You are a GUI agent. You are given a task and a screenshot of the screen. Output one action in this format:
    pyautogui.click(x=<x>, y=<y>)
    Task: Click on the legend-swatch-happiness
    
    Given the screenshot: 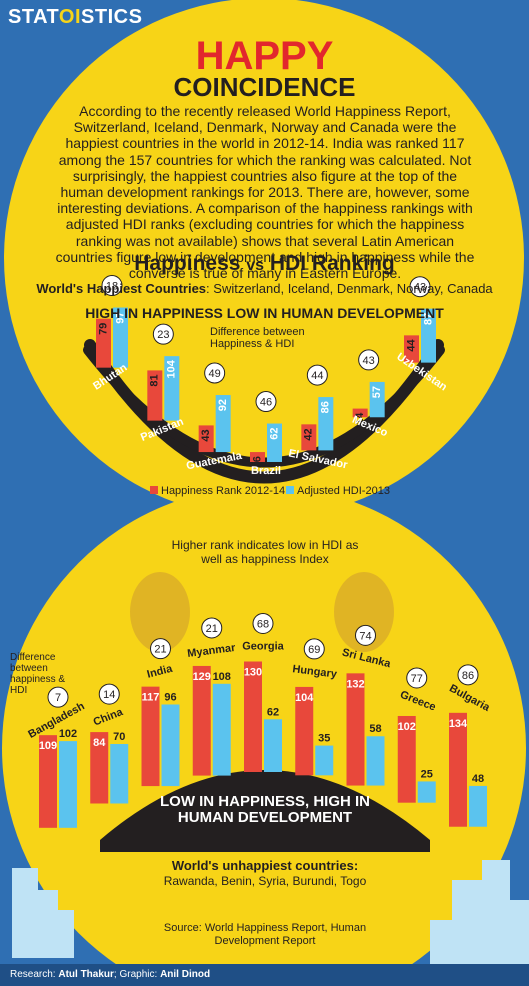 What is the action you would take?
    pyautogui.click(x=154, y=490)
    